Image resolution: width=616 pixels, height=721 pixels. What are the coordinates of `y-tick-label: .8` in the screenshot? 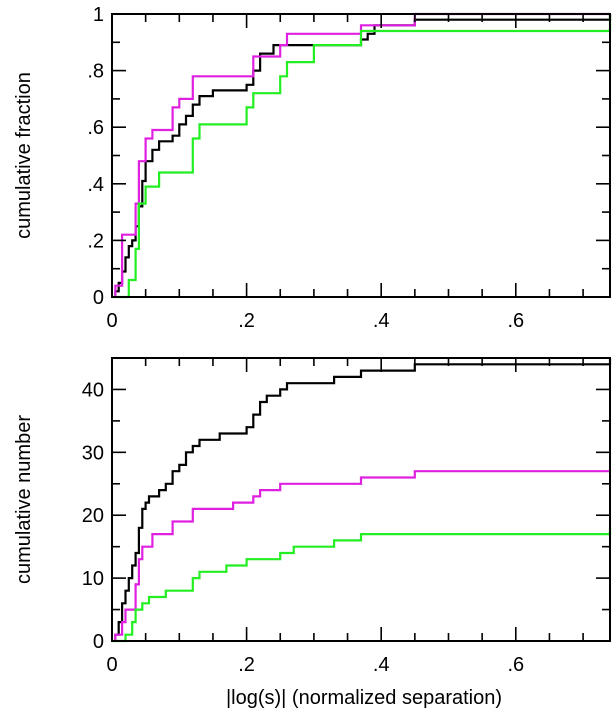 It's located at (95, 72).